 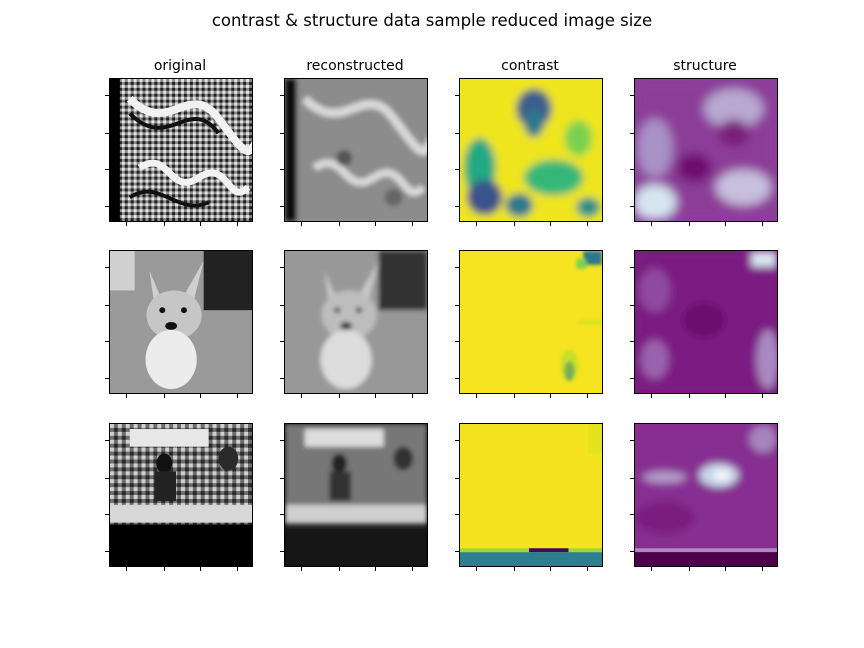 What do you see at coordinates (180, 66) in the screenshot?
I see `column-title-original: original` at bounding box center [180, 66].